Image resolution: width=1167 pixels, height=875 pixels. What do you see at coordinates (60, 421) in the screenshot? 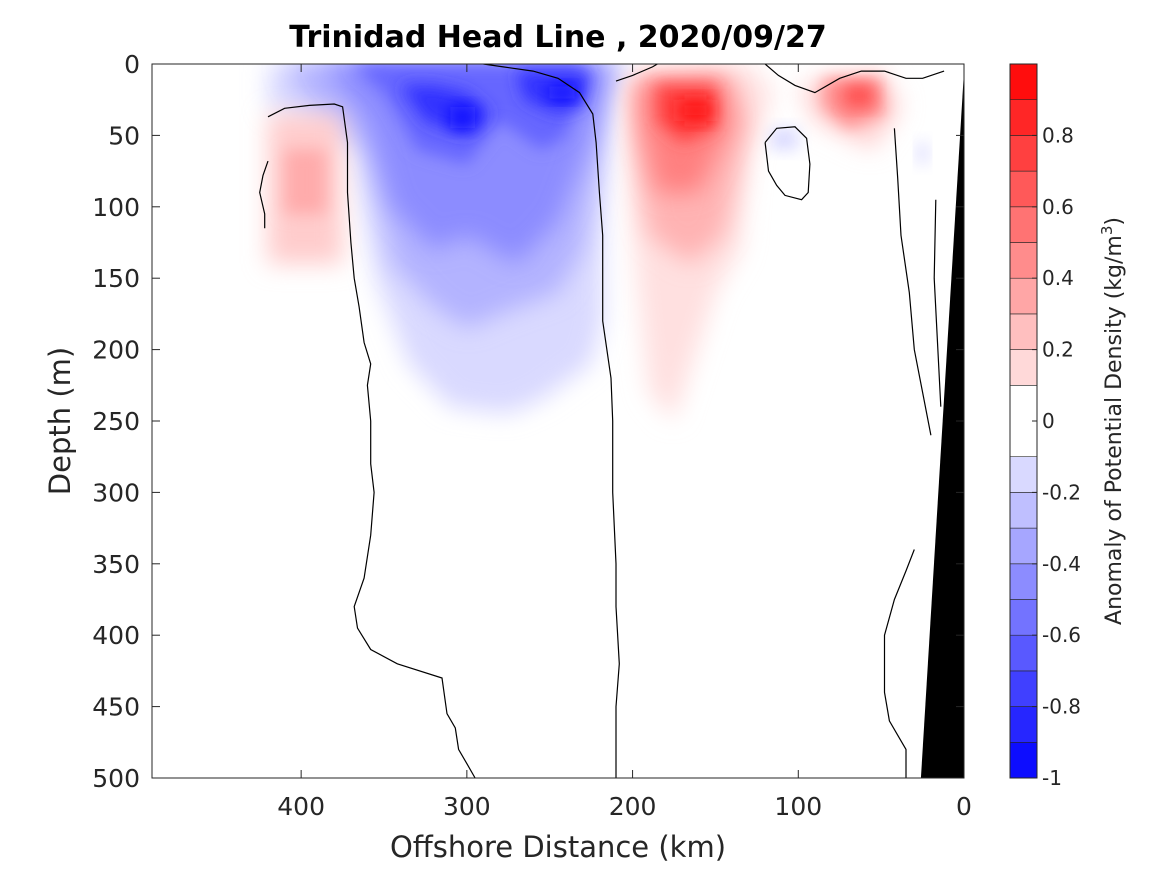
I see `y-axis-label: Depth (m)` at bounding box center [60, 421].